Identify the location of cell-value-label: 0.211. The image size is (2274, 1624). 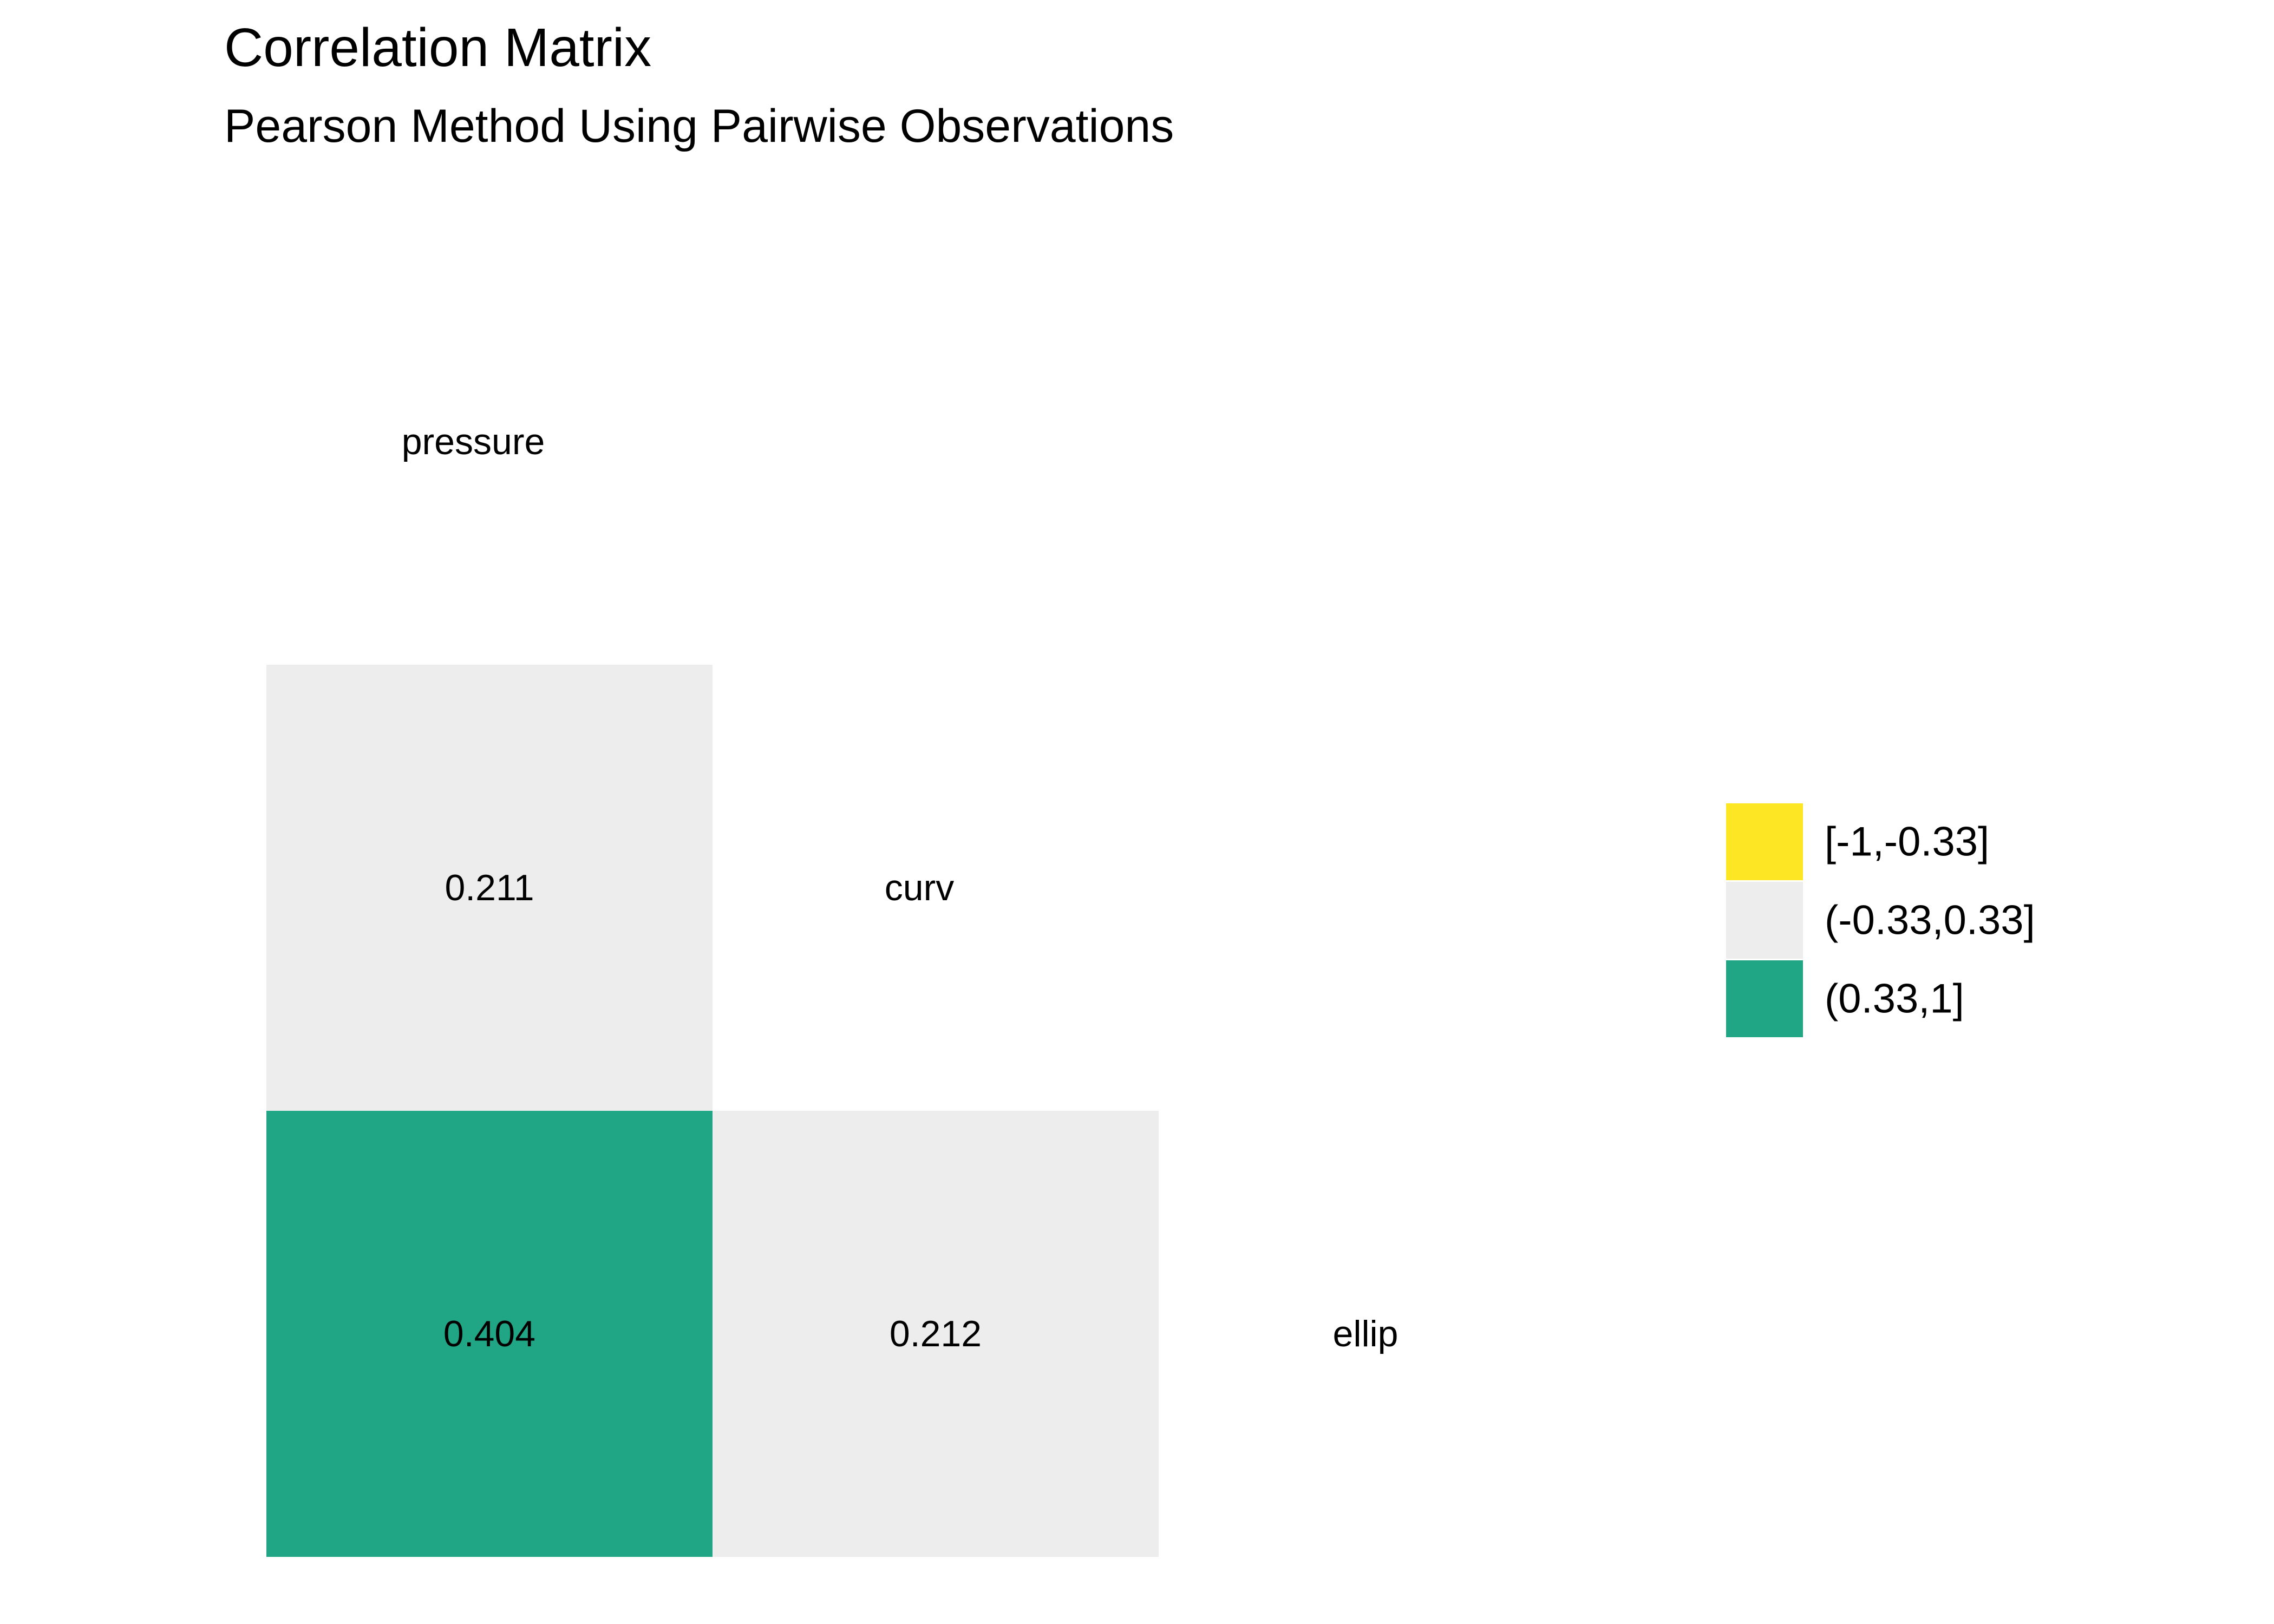
(490, 888).